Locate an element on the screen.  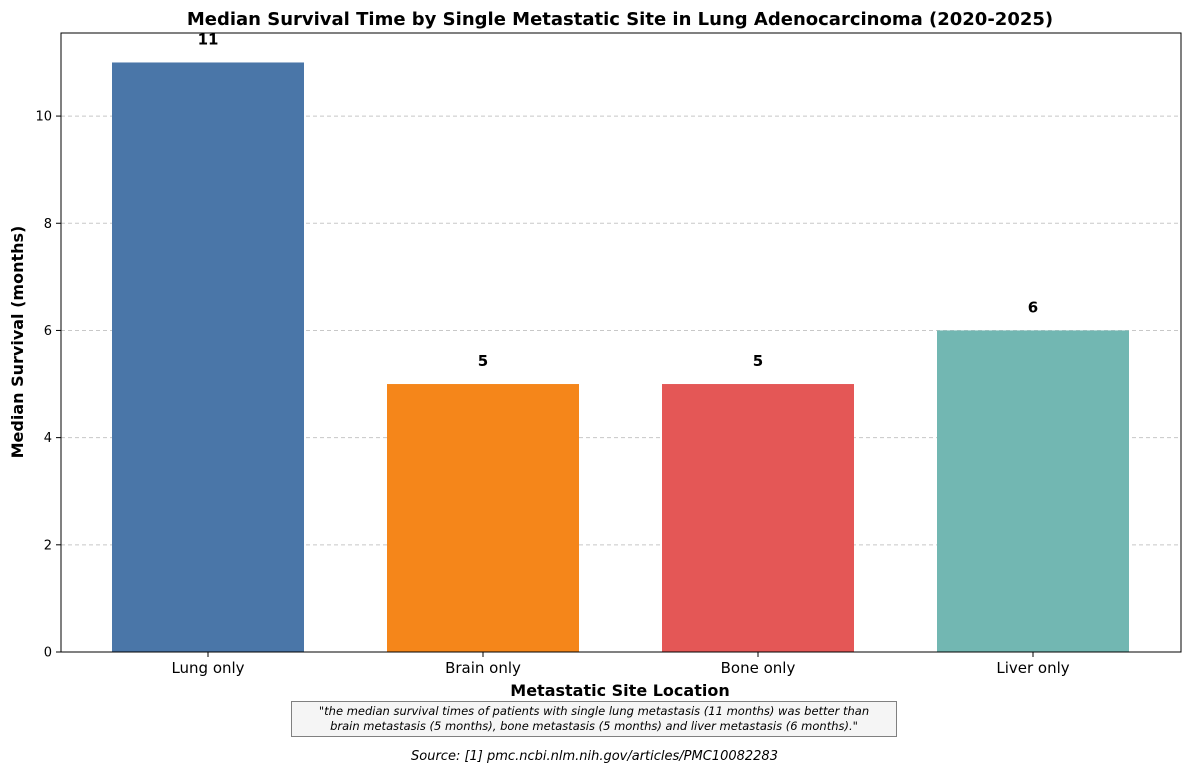
x-tick-label: Brain only is located at coordinates (483, 668).